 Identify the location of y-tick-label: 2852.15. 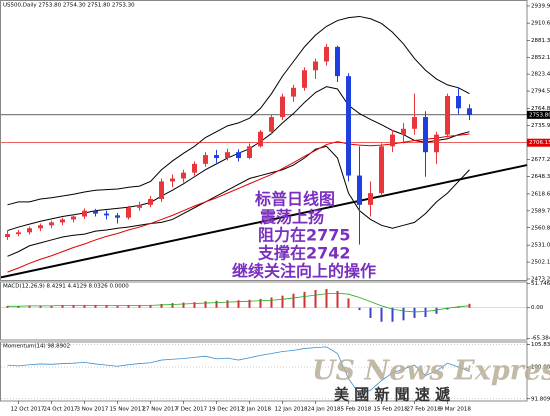
(540, 58).